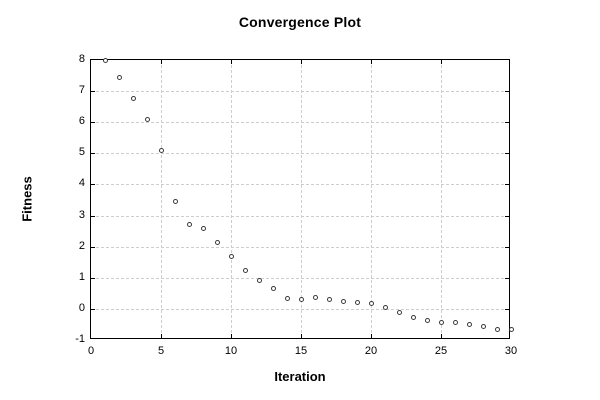 The width and height of the screenshot is (600, 400). I want to click on y-tick-label: 7, so click(81, 90).